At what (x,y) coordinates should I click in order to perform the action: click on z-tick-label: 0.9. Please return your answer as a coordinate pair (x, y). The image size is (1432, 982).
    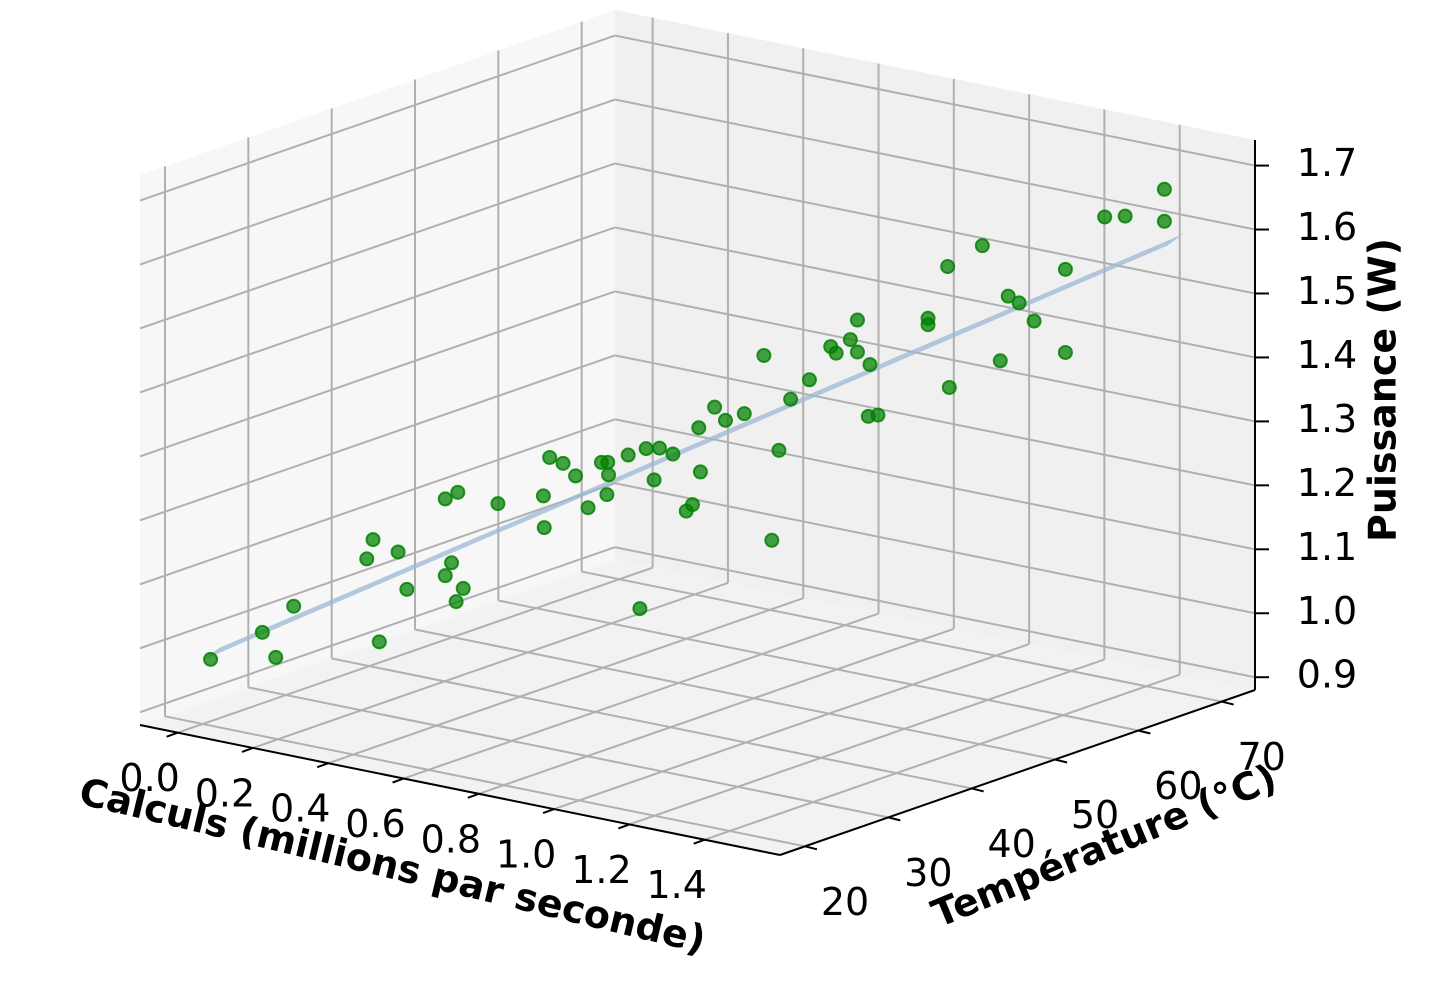
    Looking at the image, I should click on (1327, 675).